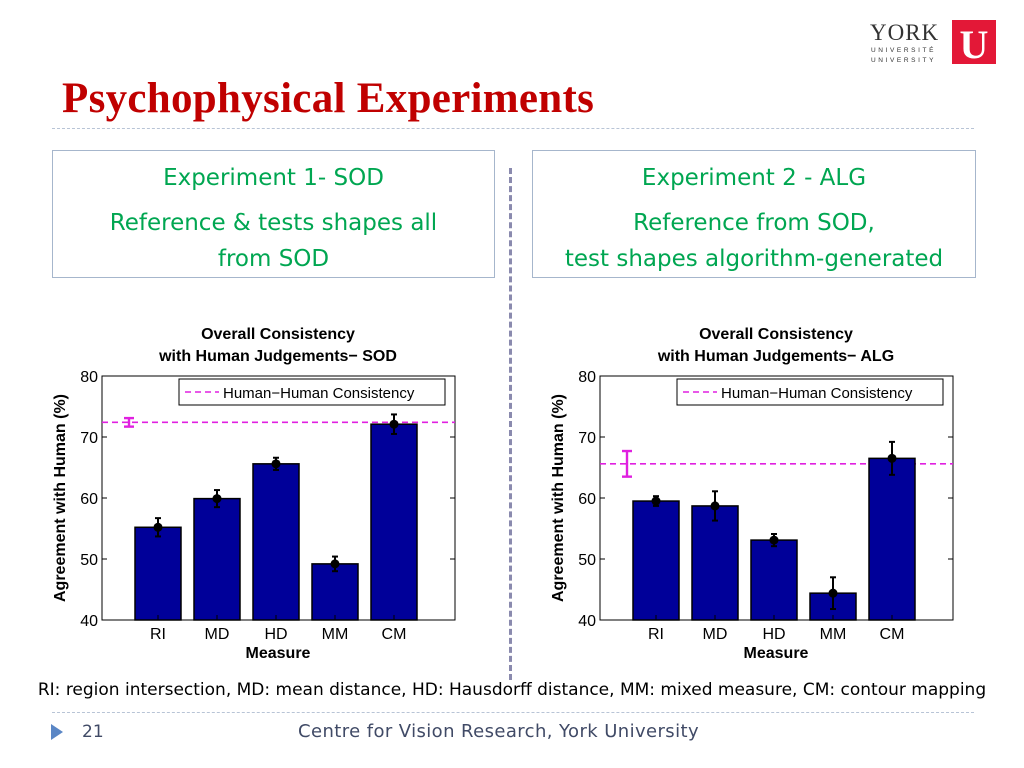 Image resolution: width=1024 pixels, height=768 pixels. I want to click on slide-title: Psychophysical Experiments, so click(328, 98).